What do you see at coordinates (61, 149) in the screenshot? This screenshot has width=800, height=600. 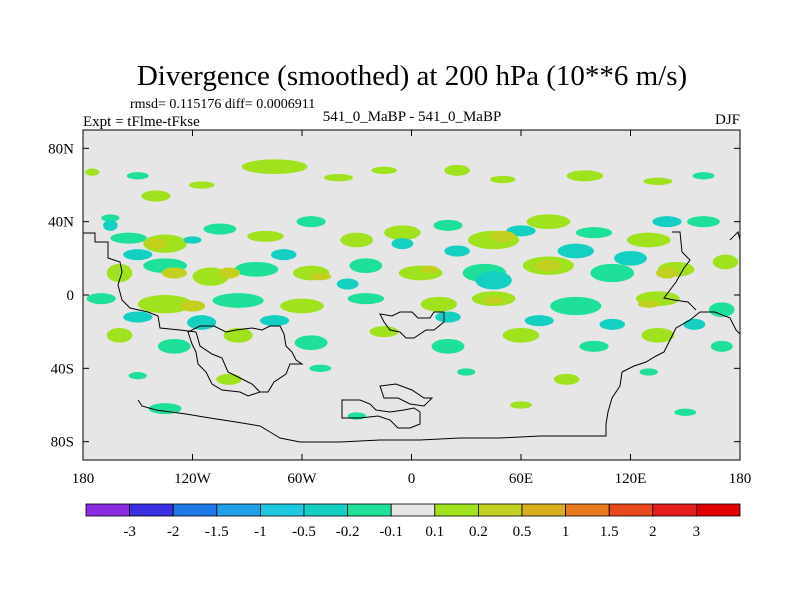 I see `y-tick-label: 80N` at bounding box center [61, 149].